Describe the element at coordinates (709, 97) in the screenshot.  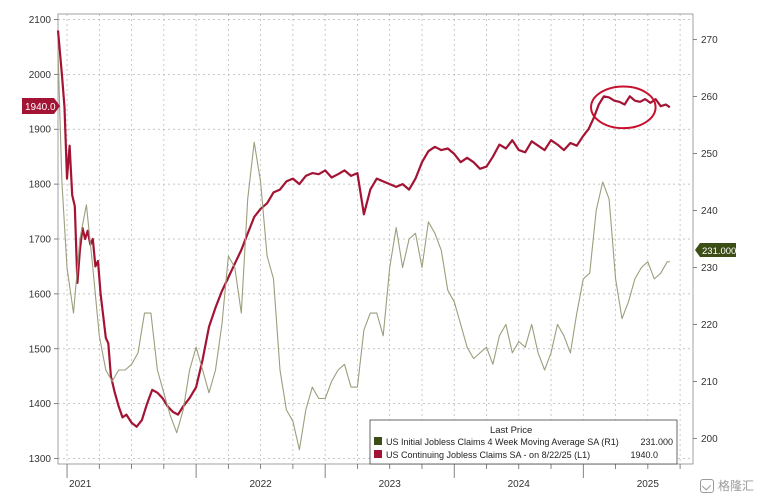
I see `right-tick-label: 260` at that location.